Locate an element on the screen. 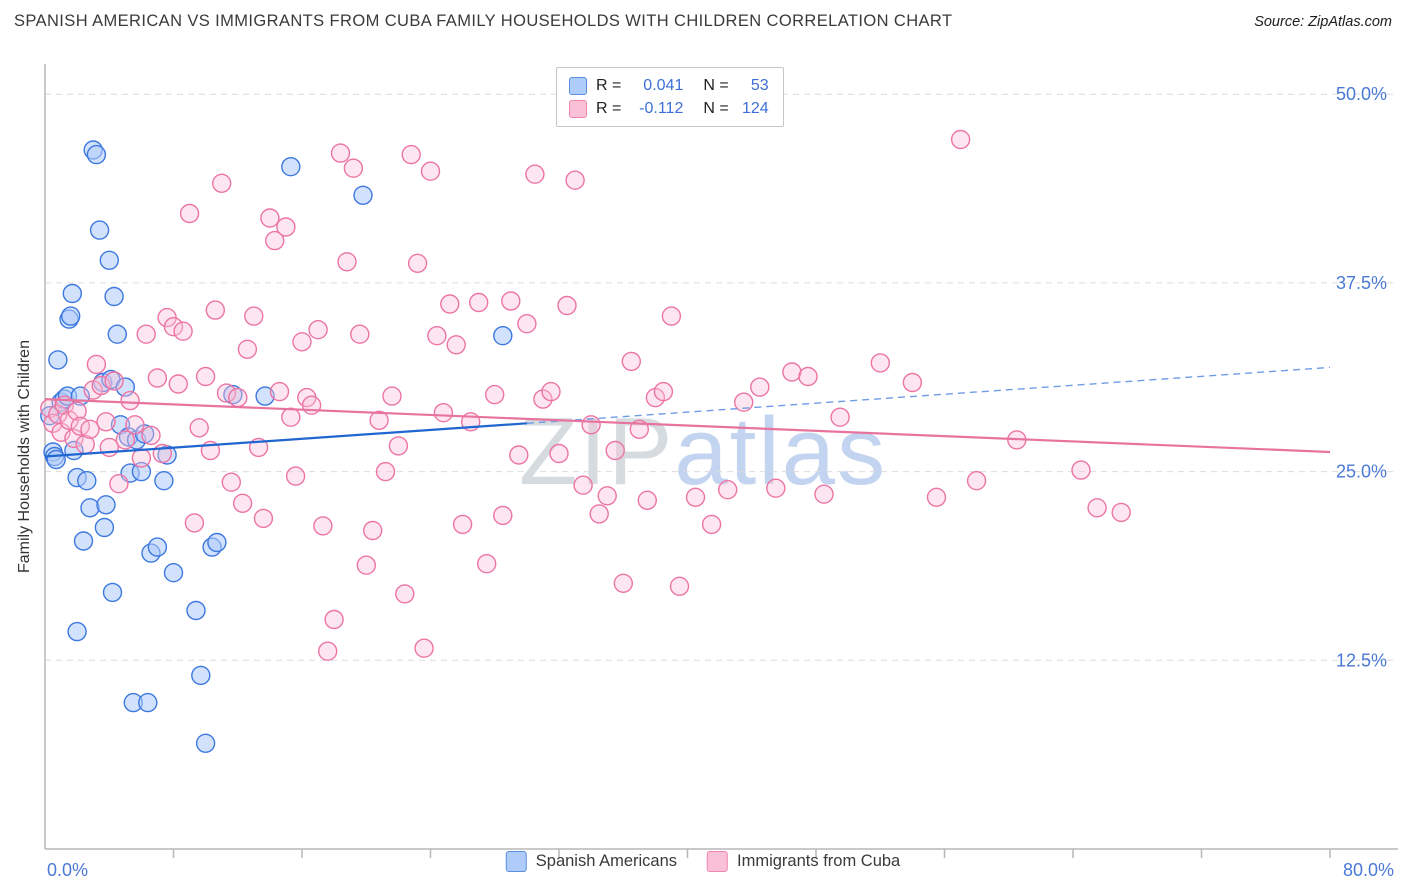 The height and width of the screenshot is (892, 1406). source-link: Source: ZipAtlas.com is located at coordinates (1323, 22).